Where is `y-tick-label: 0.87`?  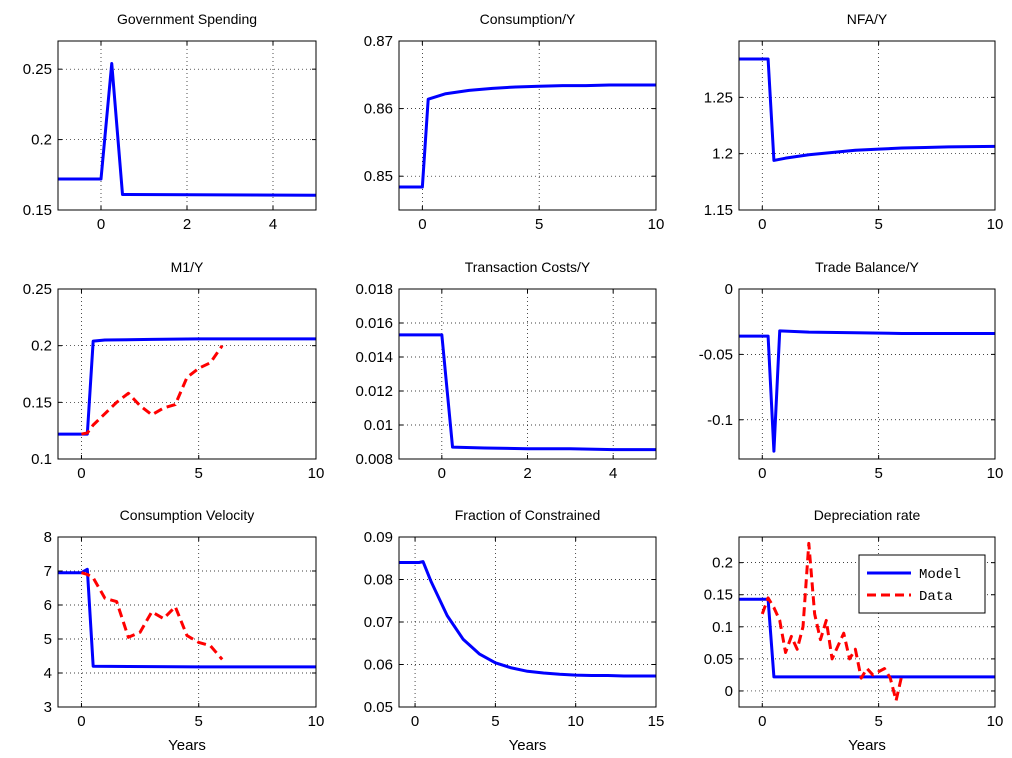
y-tick-label: 0.87 is located at coordinates (378, 41).